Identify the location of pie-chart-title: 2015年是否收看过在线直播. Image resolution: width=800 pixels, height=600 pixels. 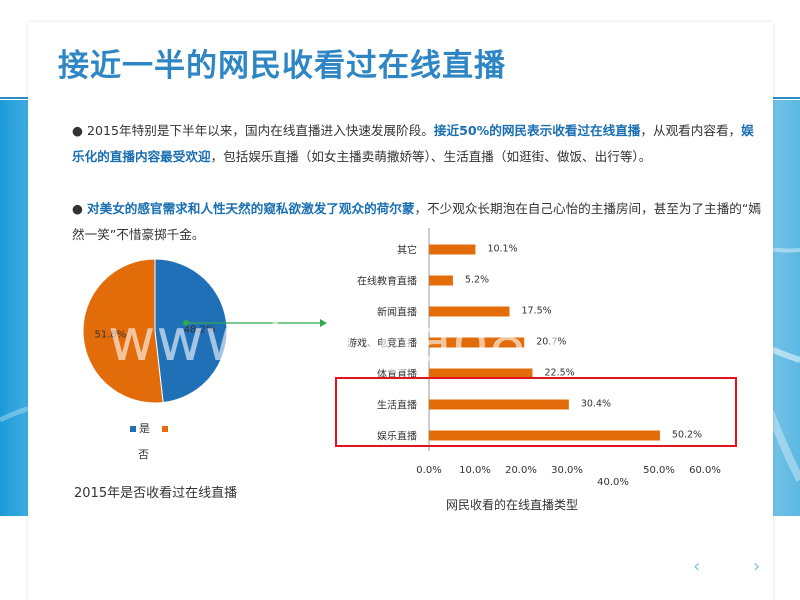
(156, 493).